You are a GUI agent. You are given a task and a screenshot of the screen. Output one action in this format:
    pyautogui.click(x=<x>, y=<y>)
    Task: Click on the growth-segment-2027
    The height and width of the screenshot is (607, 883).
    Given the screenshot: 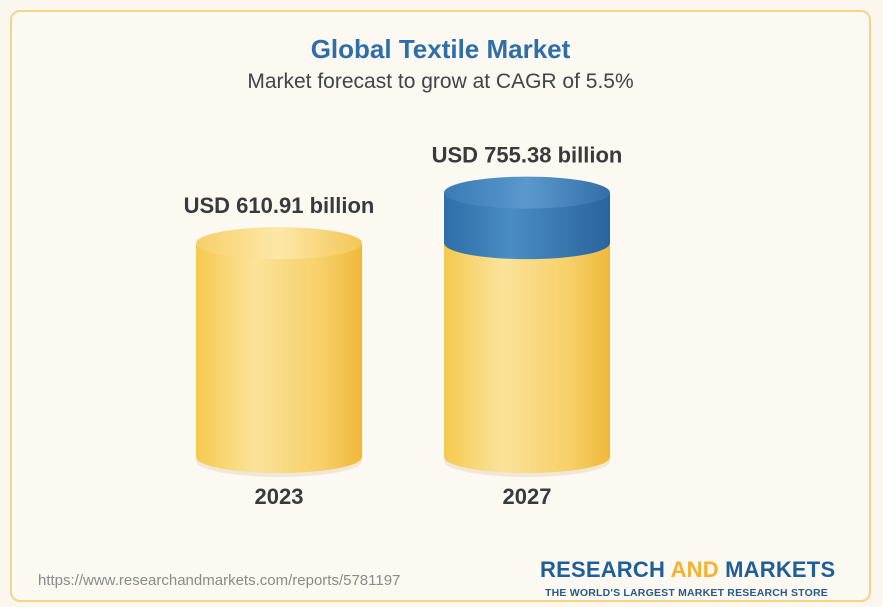 What is the action you would take?
    pyautogui.click(x=527, y=226)
    